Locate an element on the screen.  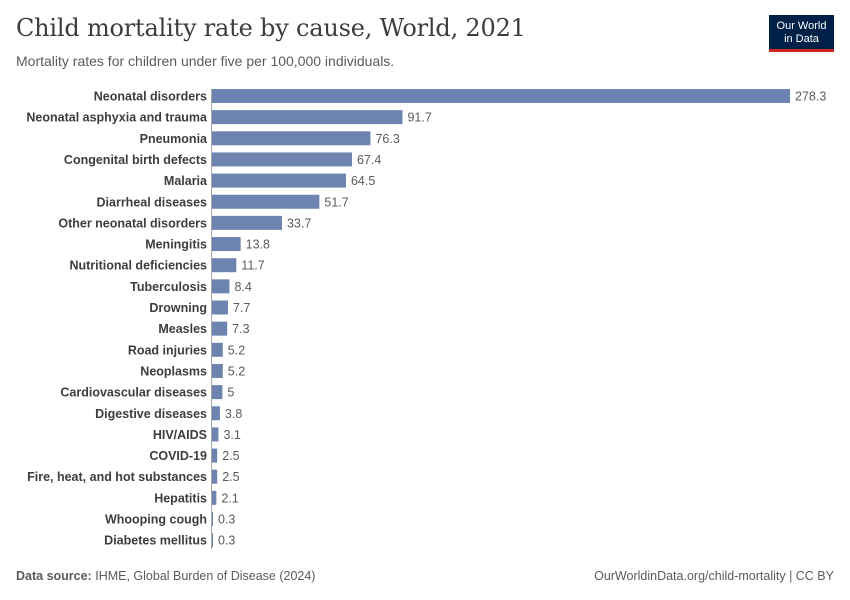
category-label: Cardiovascular diseases is located at coordinates (133, 393).